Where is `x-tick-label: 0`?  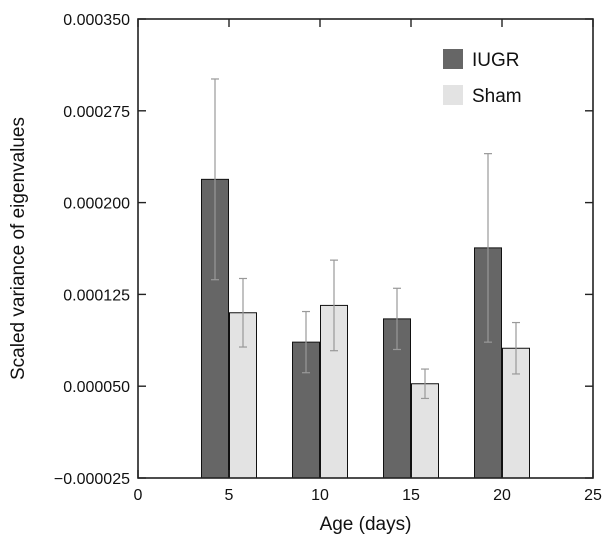 x-tick-label: 0 is located at coordinates (138, 495).